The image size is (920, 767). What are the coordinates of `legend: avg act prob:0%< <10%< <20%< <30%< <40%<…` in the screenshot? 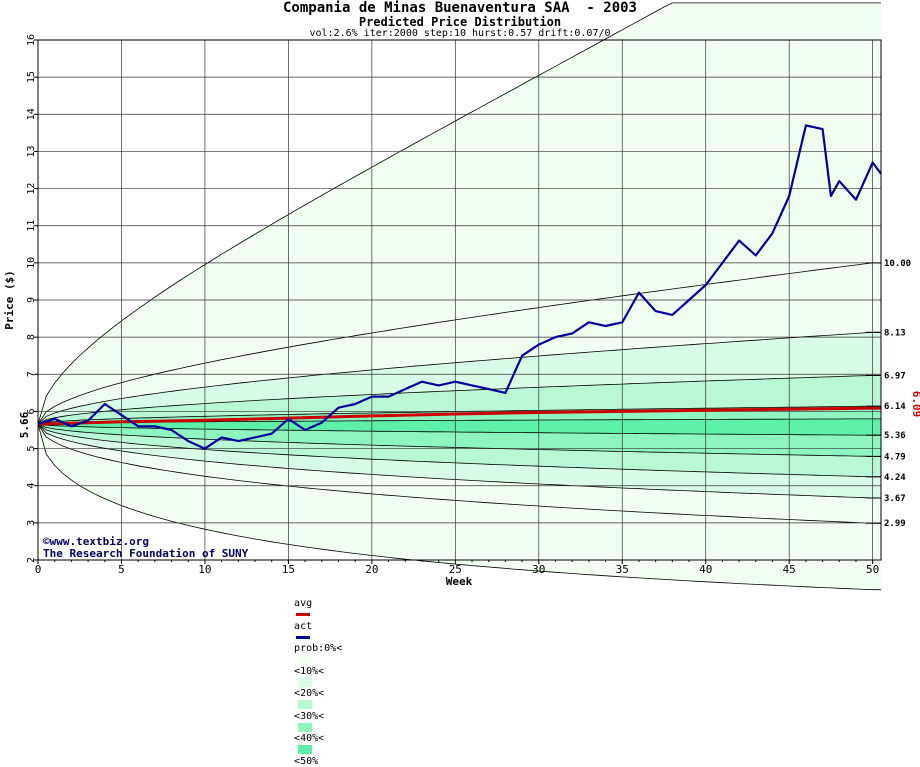 It's located at (312, 677).